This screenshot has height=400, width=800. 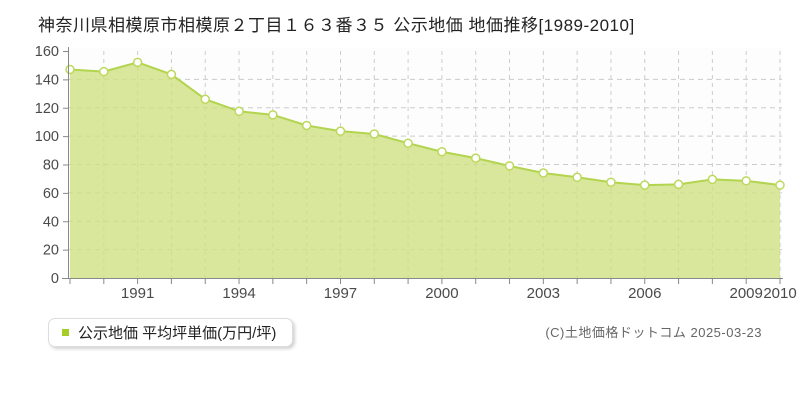 I want to click on legend-marker-icon, so click(x=65, y=332).